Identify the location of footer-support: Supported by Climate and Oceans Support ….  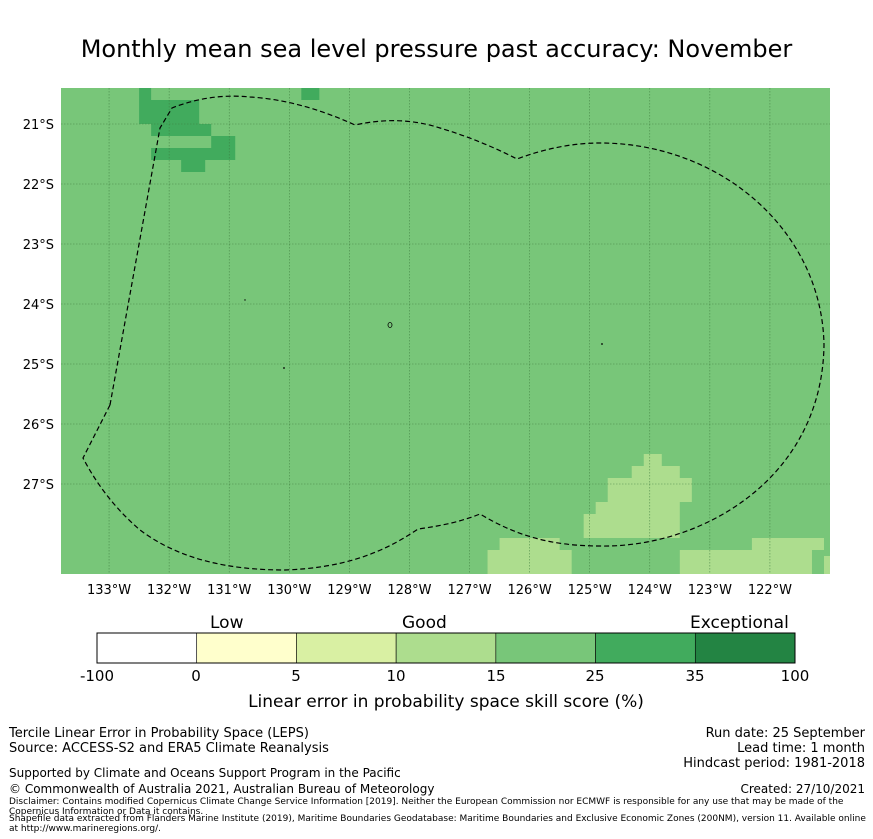
(205, 773).